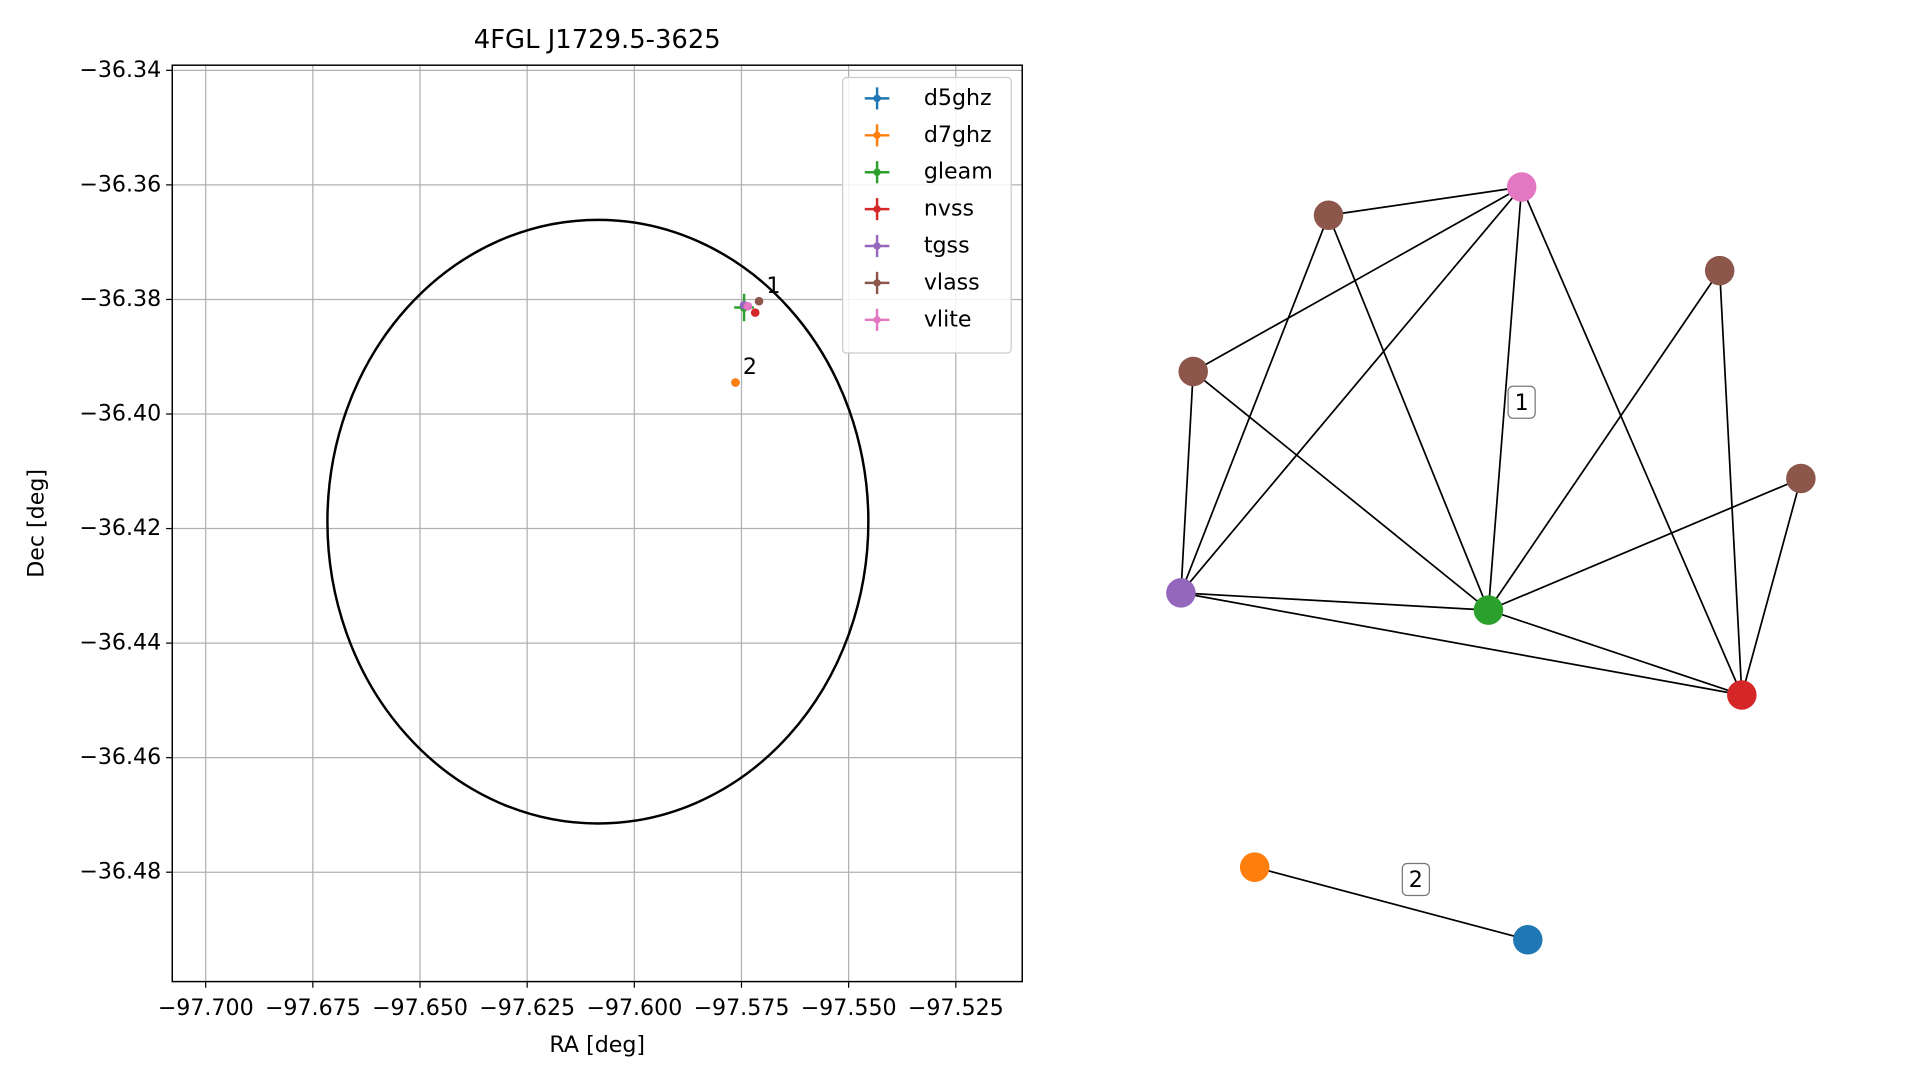 Image resolution: width=1919 pixels, height=1084 pixels. Describe the element at coordinates (773, 286) in the screenshot. I see `annotation: 1` at that location.